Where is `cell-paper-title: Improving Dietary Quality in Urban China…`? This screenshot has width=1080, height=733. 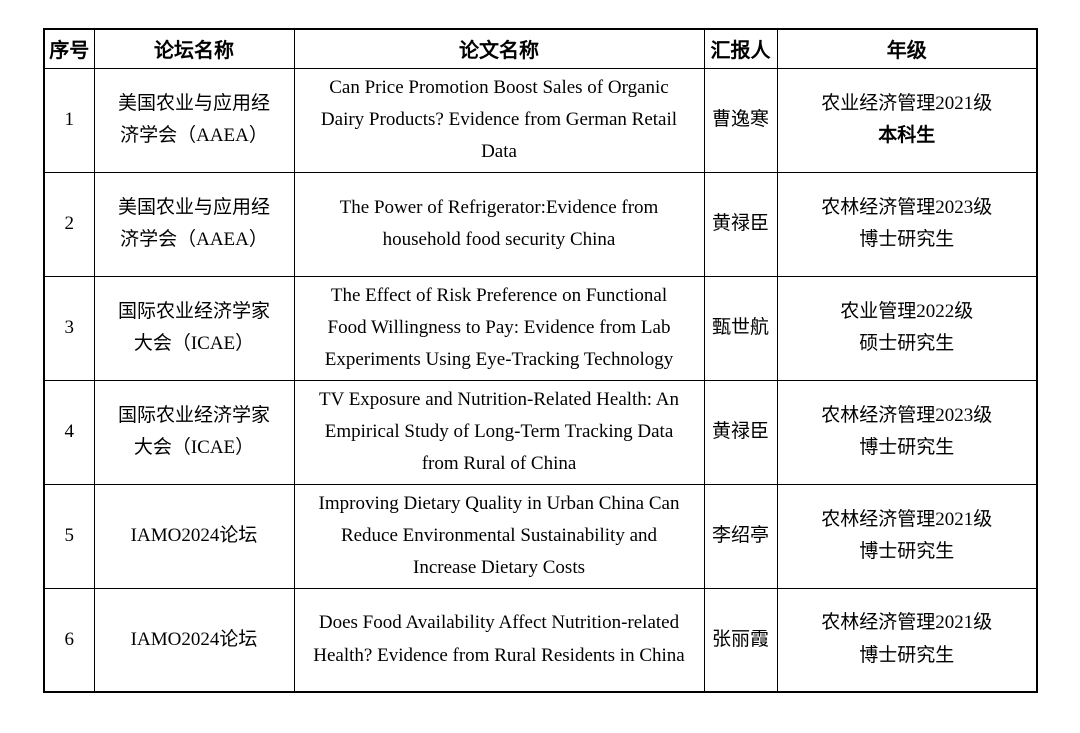
cell-paper-title: Improving Dietary Quality in Urban China… is located at coordinates (499, 536).